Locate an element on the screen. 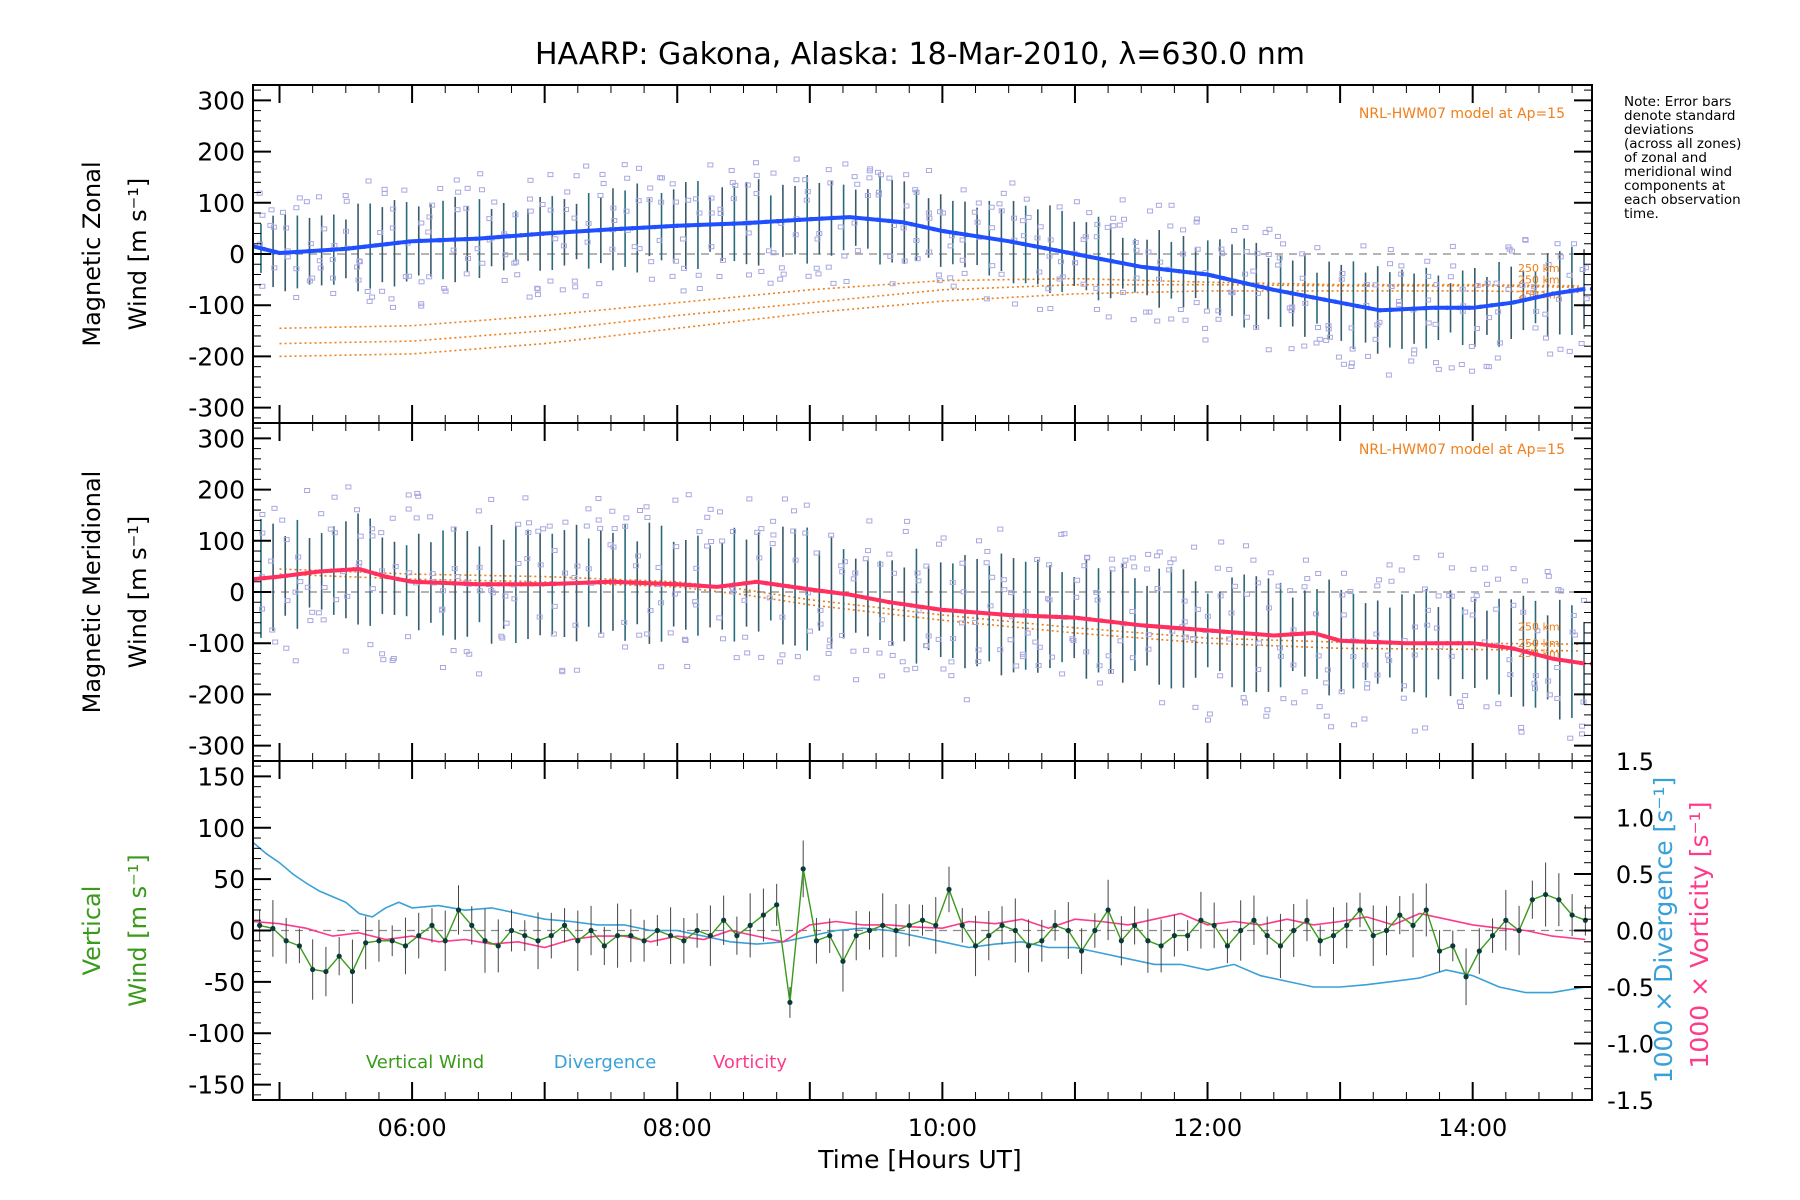 Image resolution: width=1800 pixels, height=1200 pixels. right-axis-tick-label: -1.0 is located at coordinates (1630, 1045).